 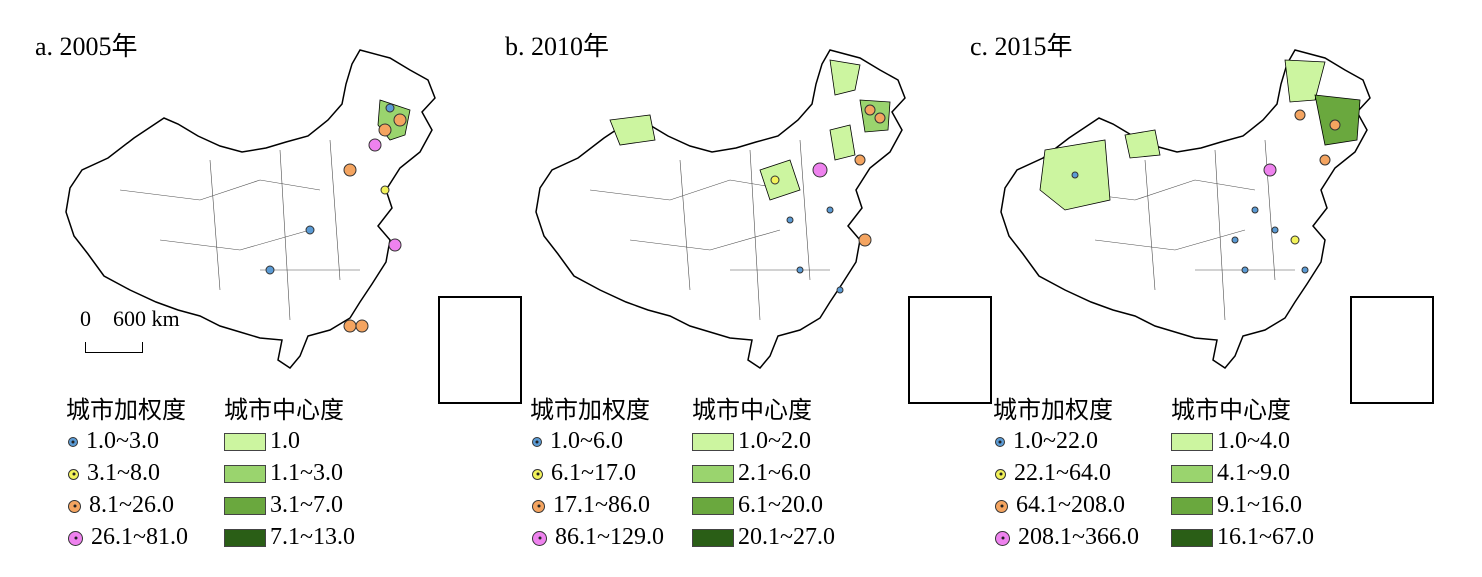 I want to click on legend-wd-row-4: 26.1~81.0, so click(x=128, y=537).